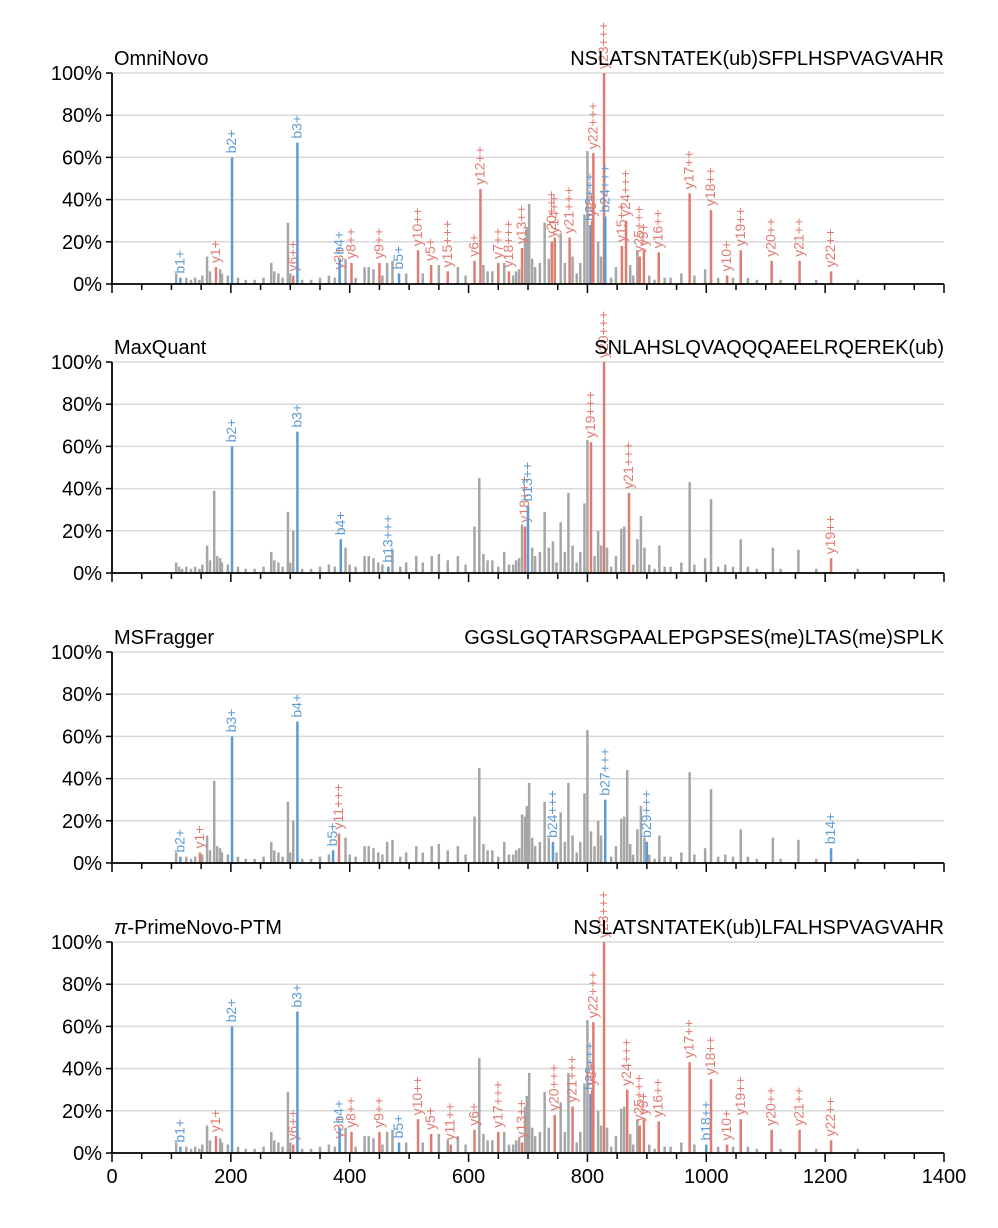 The height and width of the screenshot is (1228, 998). What do you see at coordinates (204, 928) in the screenshot?
I see `method-name-rest: -PrimeNovo-PTM` at bounding box center [204, 928].